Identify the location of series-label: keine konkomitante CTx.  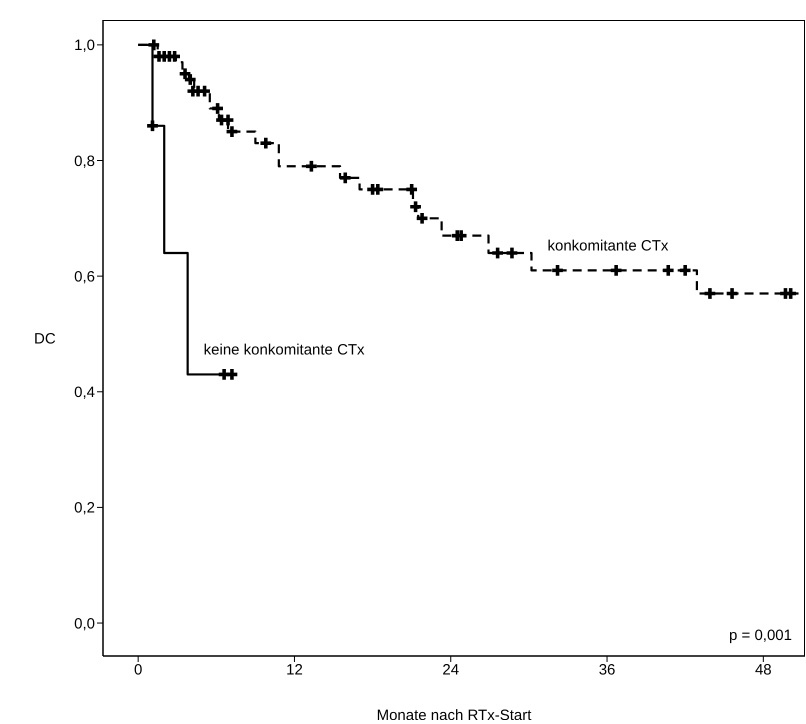
(285, 349).